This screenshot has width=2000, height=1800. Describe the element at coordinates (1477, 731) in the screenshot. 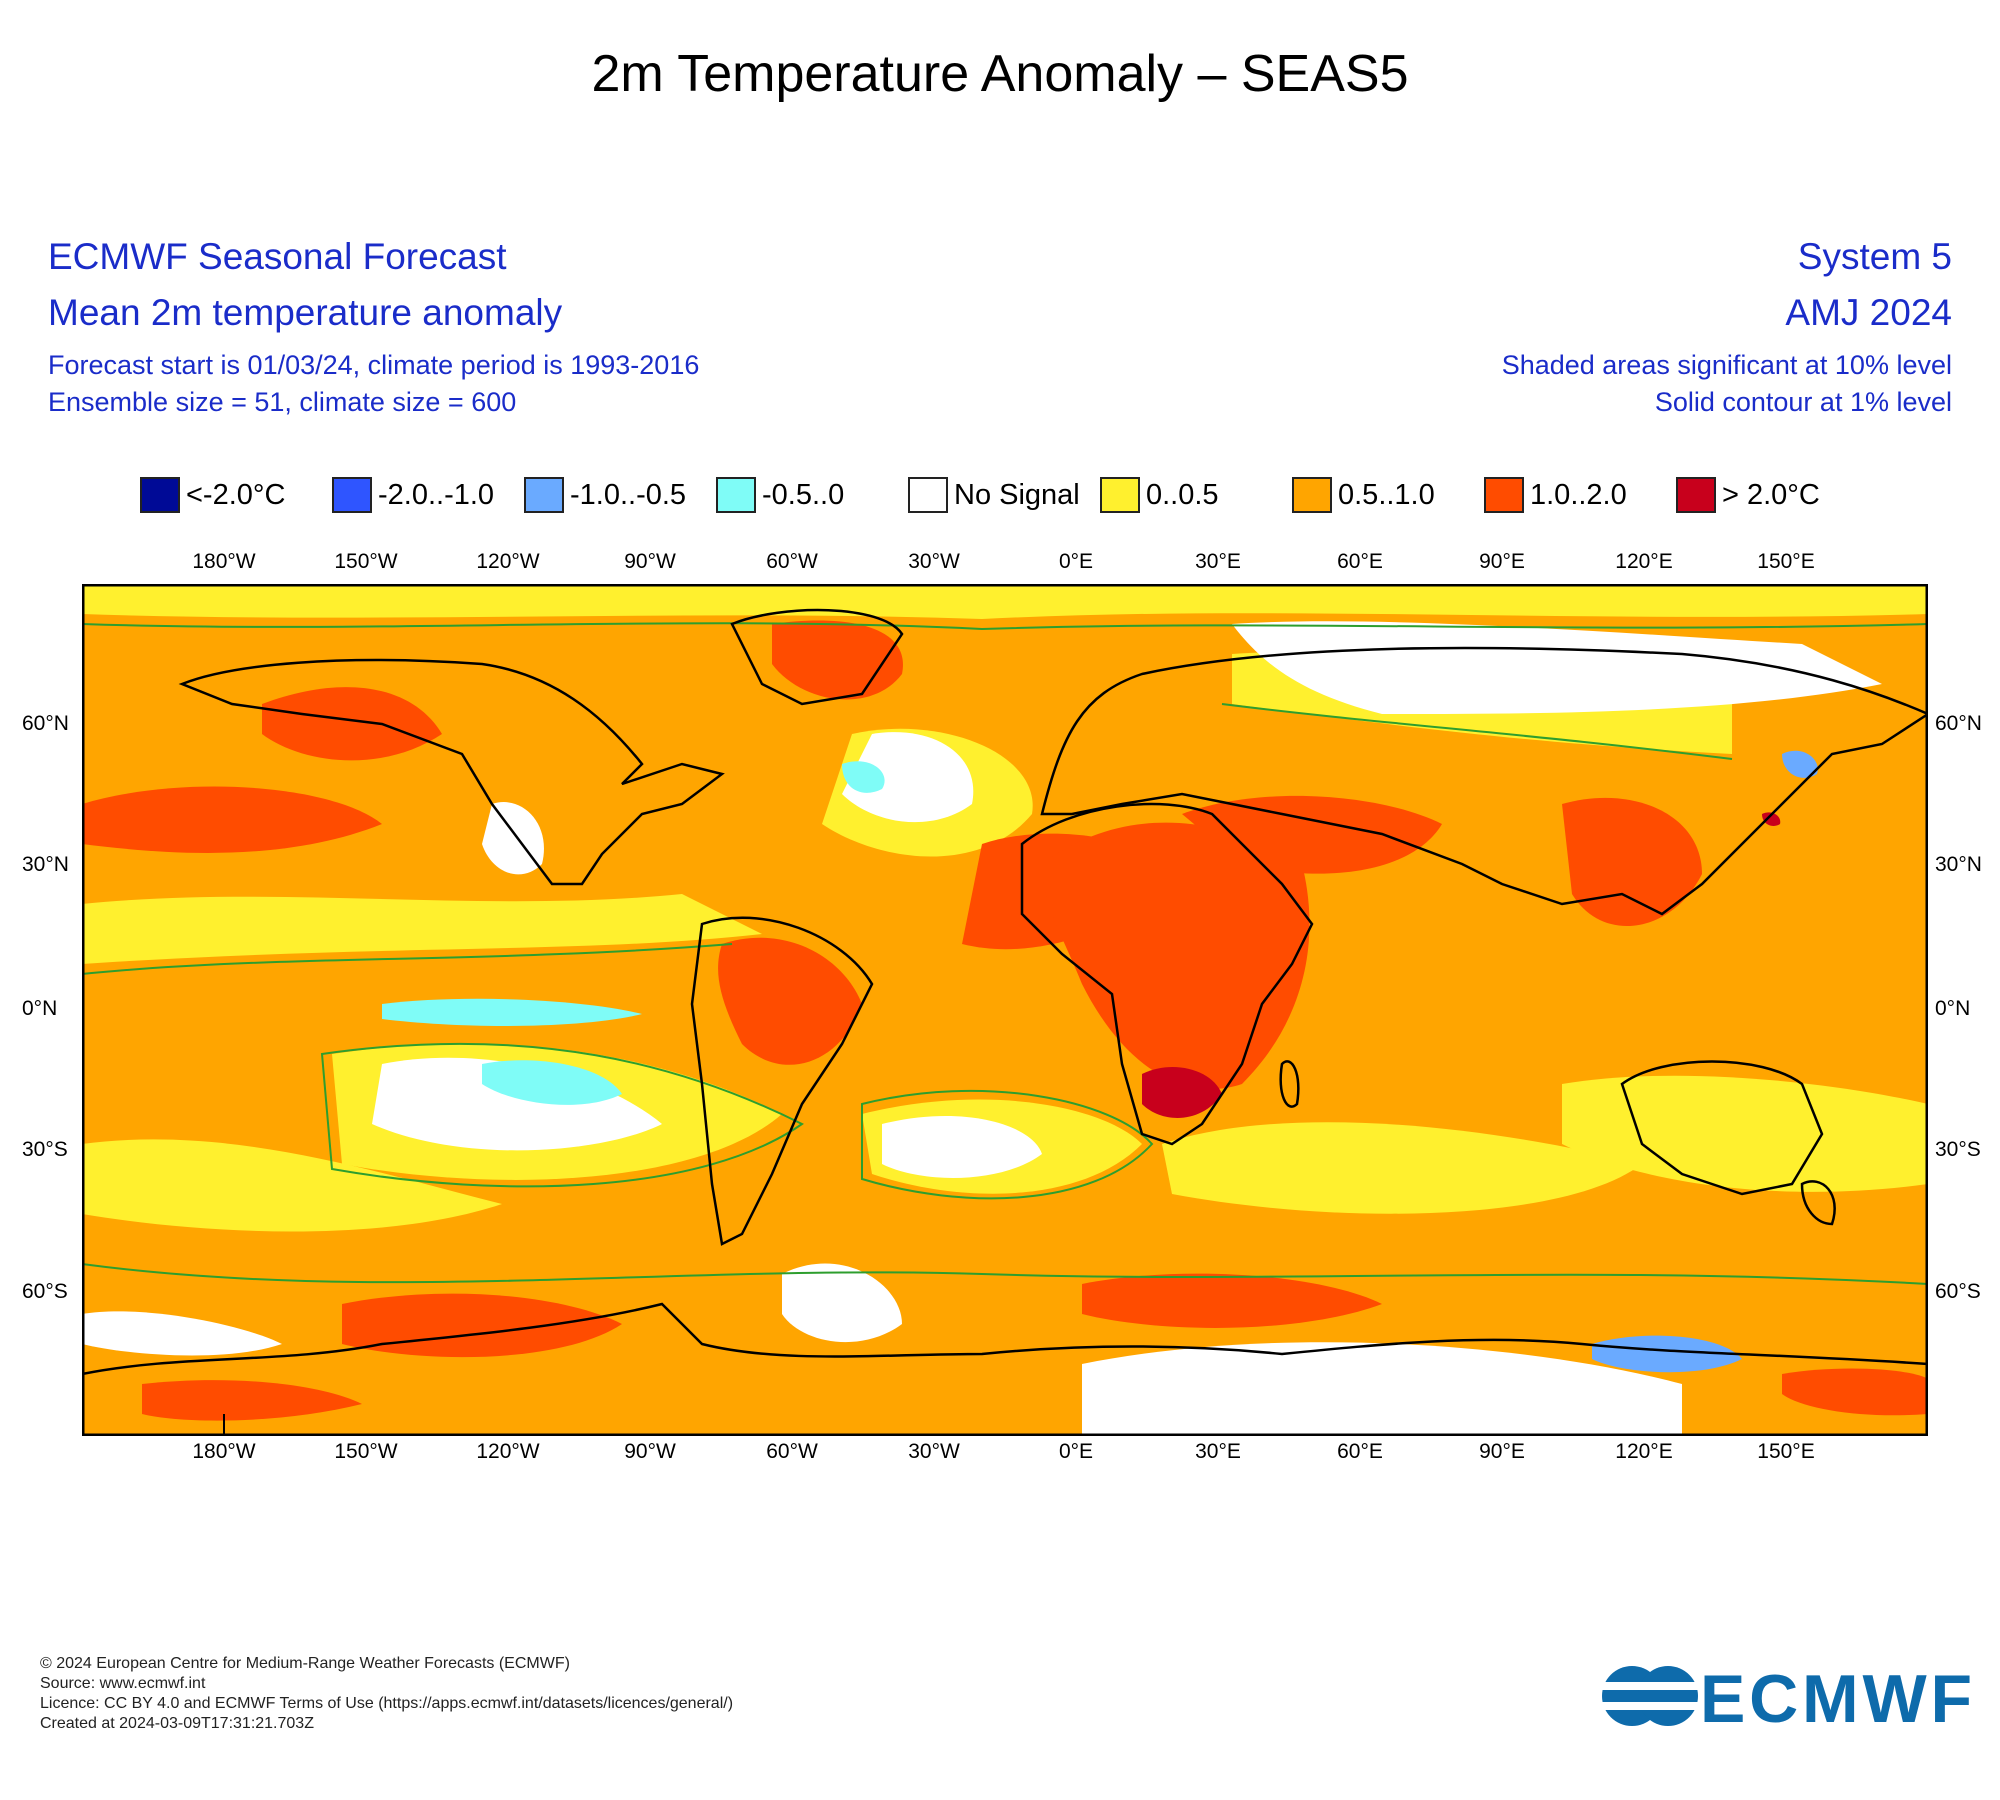

I see `siberia-contour` at that location.